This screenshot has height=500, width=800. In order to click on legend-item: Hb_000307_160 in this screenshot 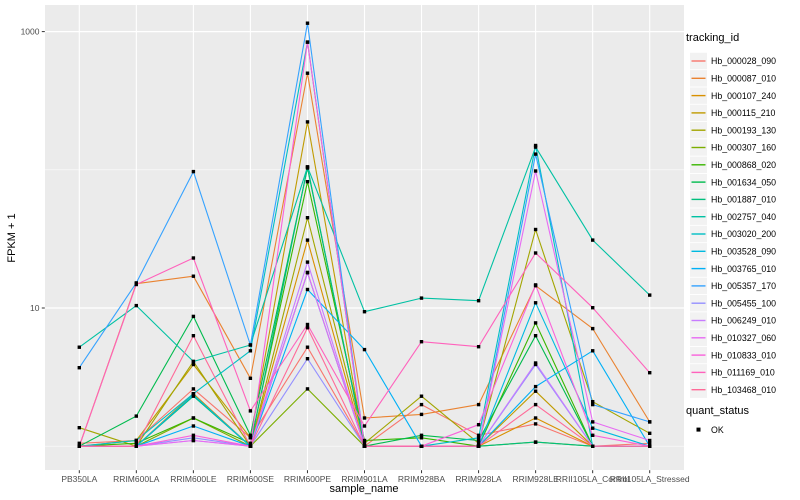, I will do `click(733, 147)`.